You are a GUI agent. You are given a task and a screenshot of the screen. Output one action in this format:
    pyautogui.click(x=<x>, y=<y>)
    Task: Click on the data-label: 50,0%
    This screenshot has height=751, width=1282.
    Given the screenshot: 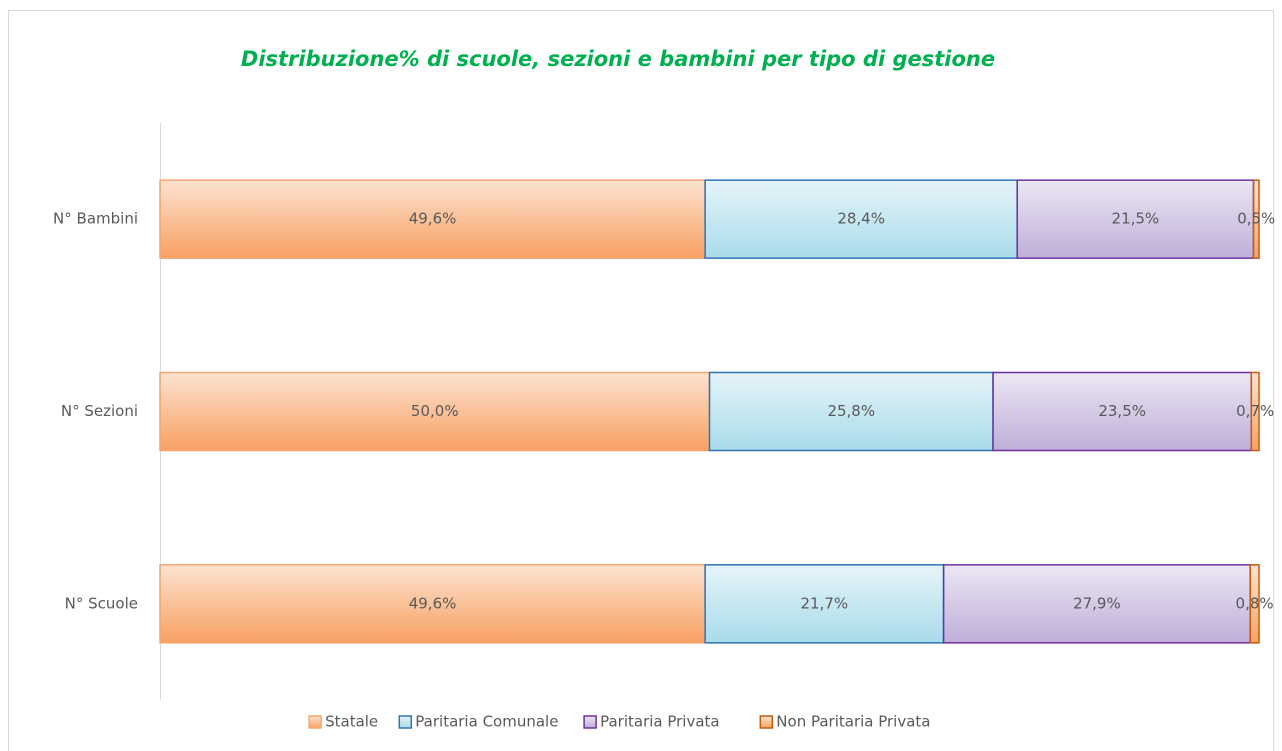 What is the action you would take?
    pyautogui.click(x=435, y=411)
    